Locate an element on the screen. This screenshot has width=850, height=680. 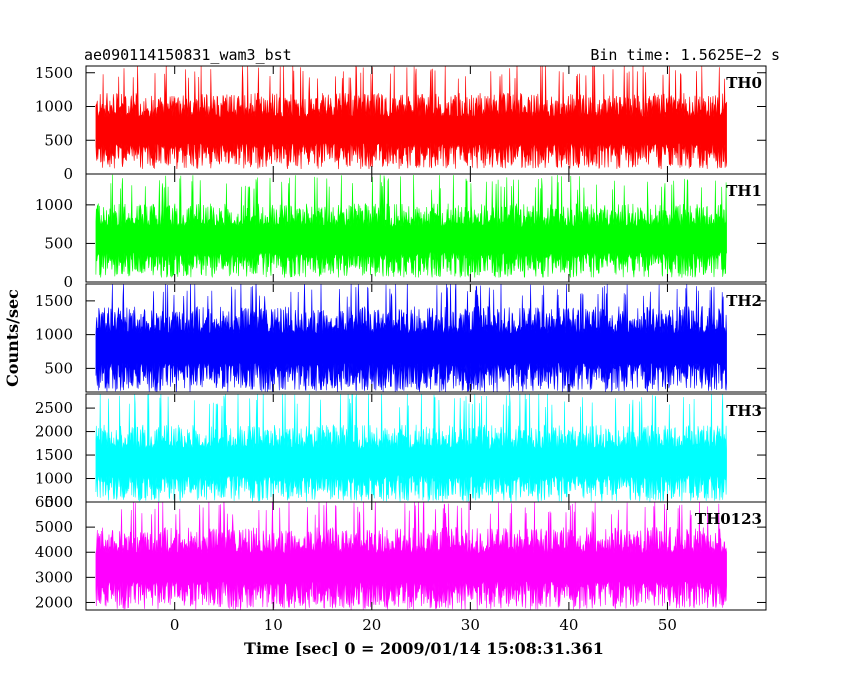
panel-th3: 500 1000 1500 2000 2500 TH3 is located at coordinates (401, 452).